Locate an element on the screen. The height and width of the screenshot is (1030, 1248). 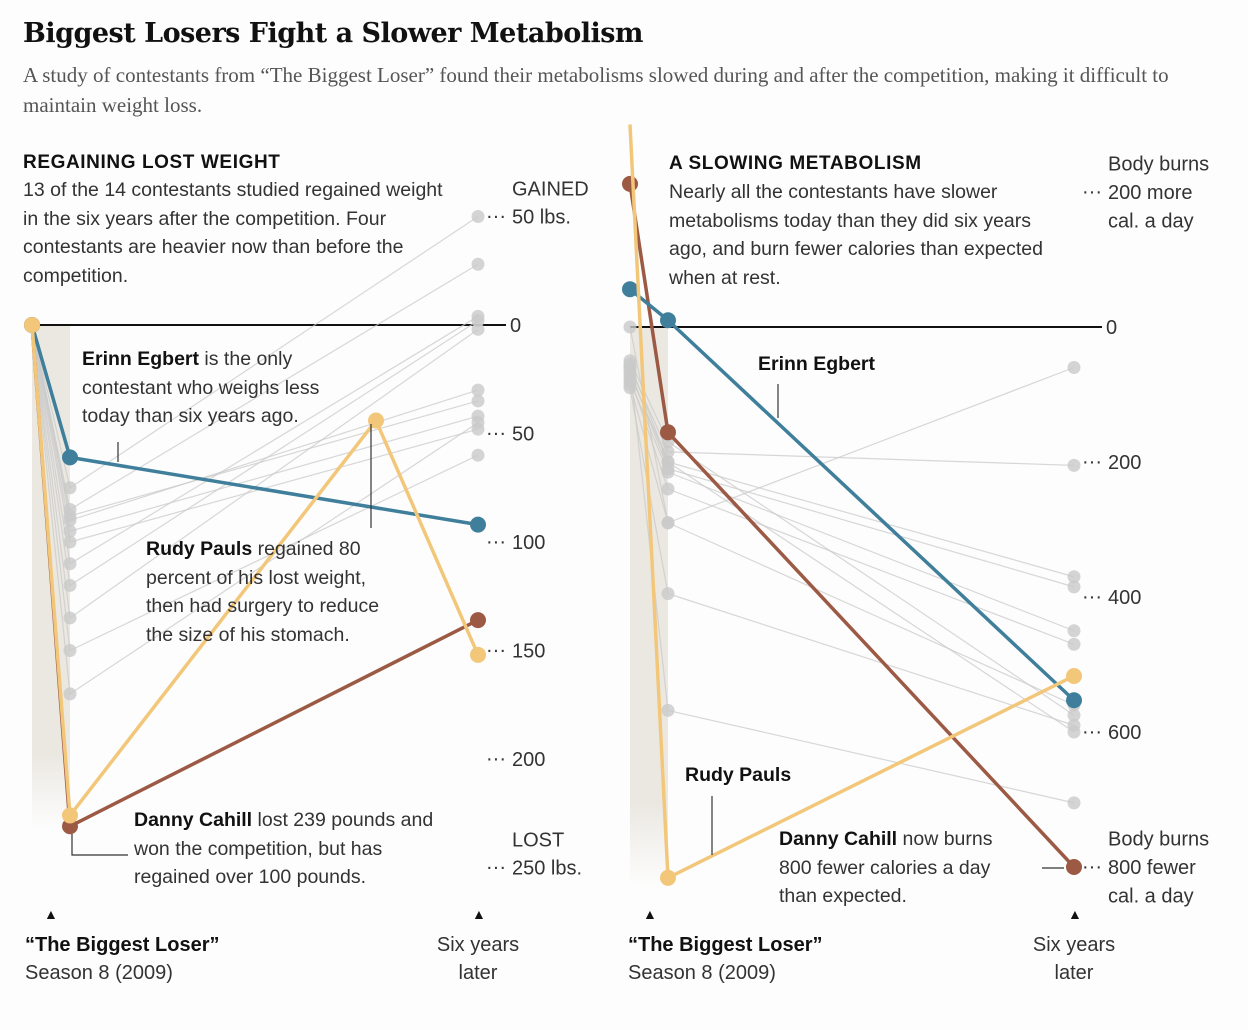
right-section-title: A SLOWING METABOLISM is located at coordinates (795, 163).